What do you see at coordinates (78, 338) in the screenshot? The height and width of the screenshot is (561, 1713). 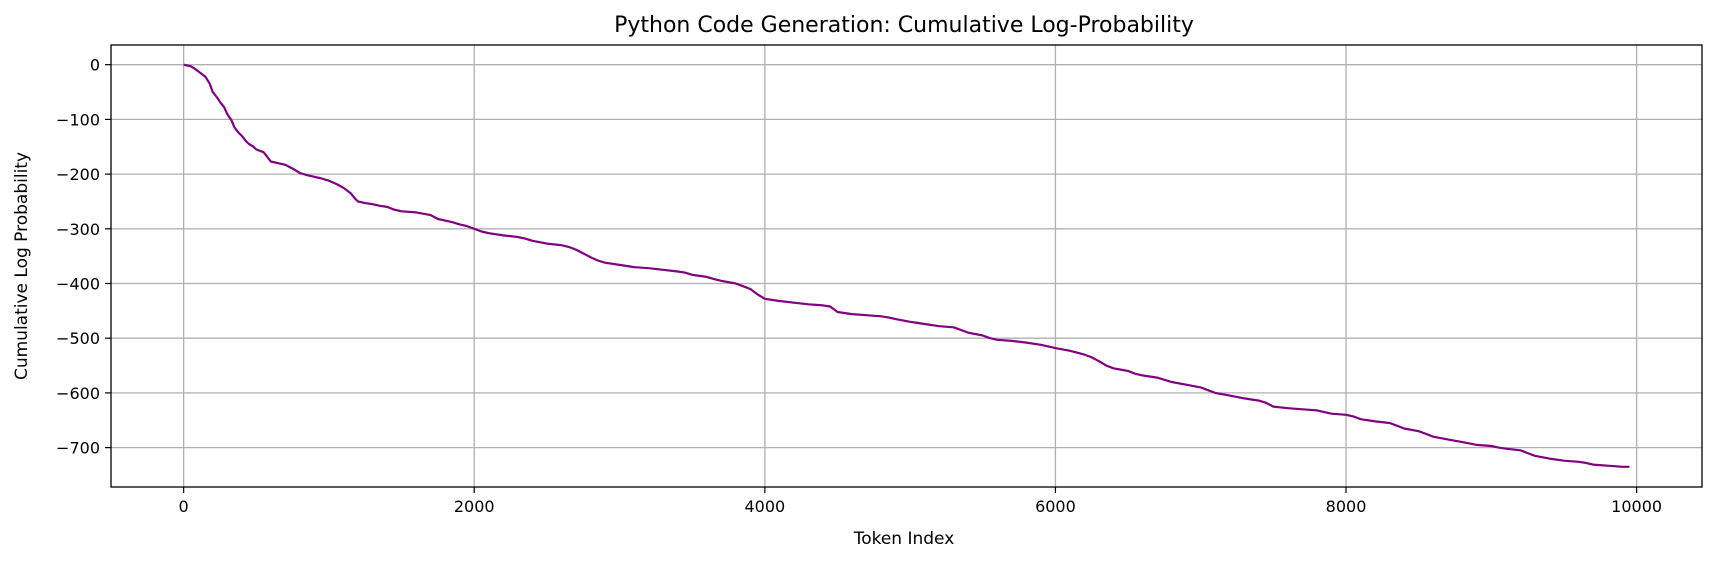 I see `y-tick-label: −500` at bounding box center [78, 338].